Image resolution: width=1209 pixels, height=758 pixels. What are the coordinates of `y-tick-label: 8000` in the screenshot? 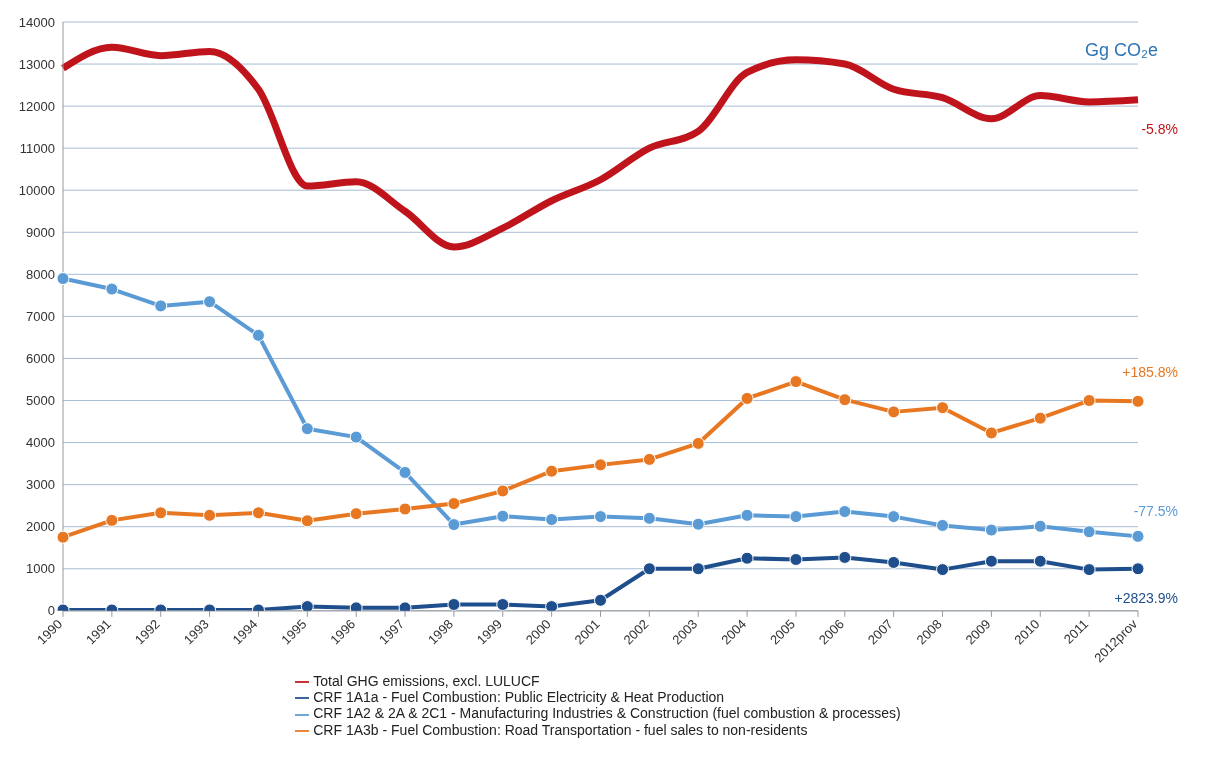 It's located at (40, 274).